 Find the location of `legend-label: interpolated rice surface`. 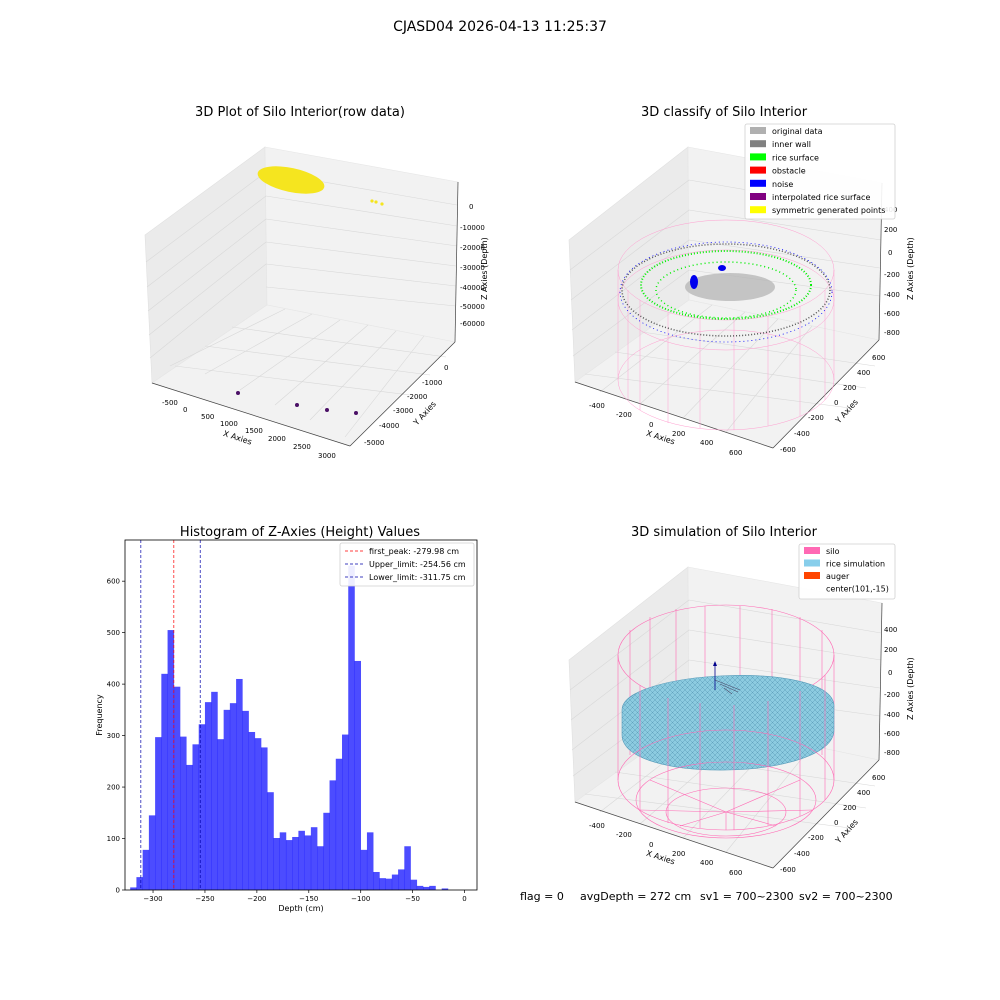

legend-label: interpolated rice surface is located at coordinates (821, 197).